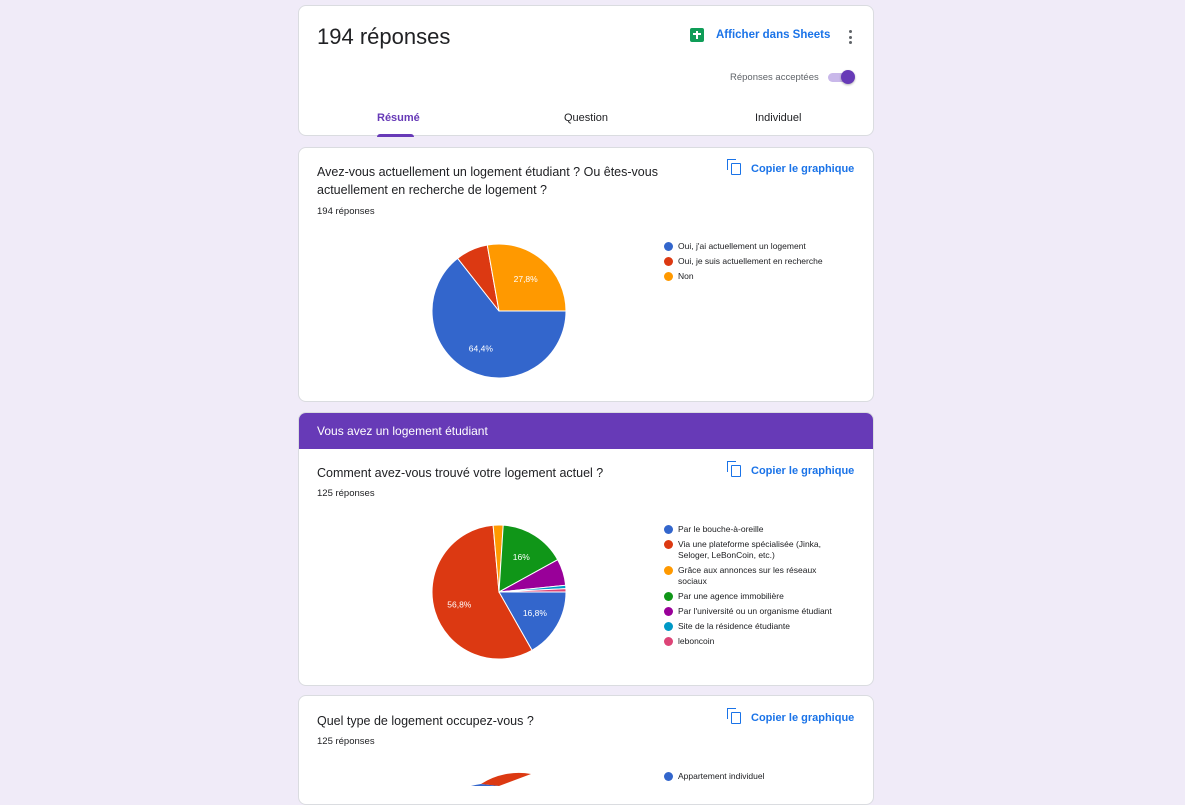 This screenshot has height=805, width=1185. I want to click on pie-chart-partial, so click(501, 779).